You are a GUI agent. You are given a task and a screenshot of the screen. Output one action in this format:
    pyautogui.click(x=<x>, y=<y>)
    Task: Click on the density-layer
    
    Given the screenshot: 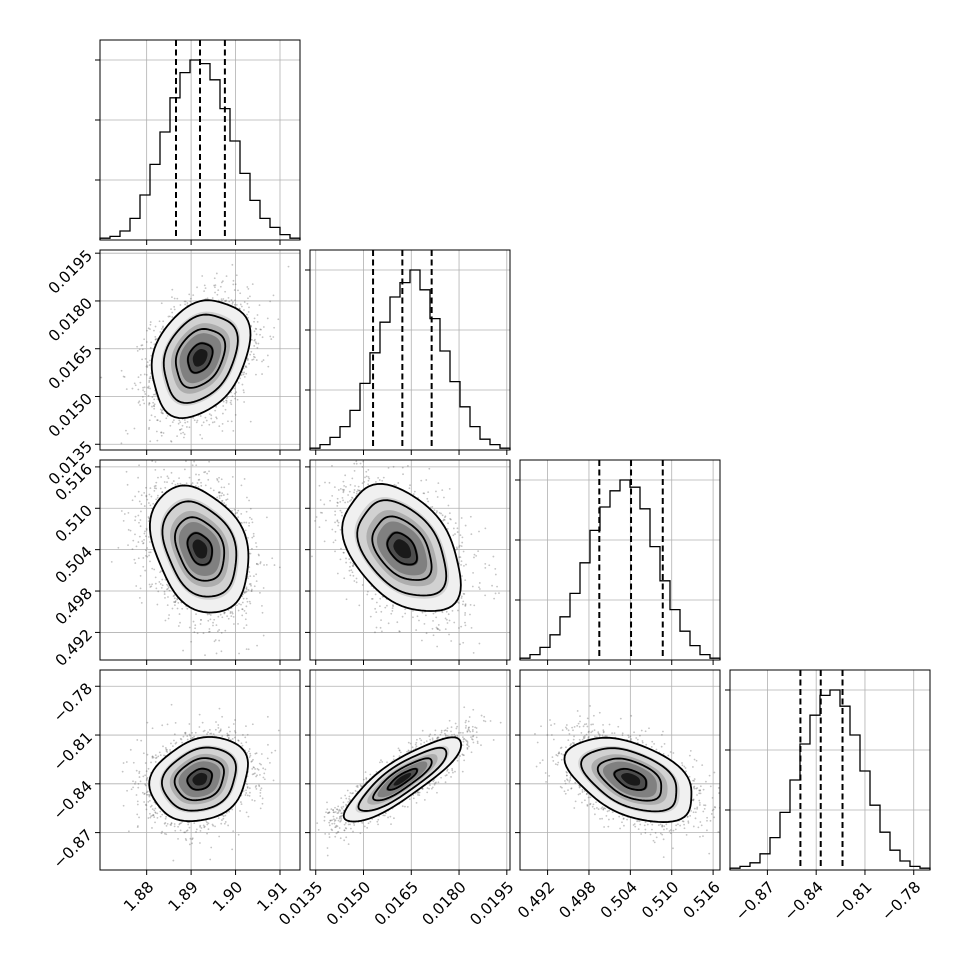 What is the action you would take?
    pyautogui.click(x=195, y=563)
    